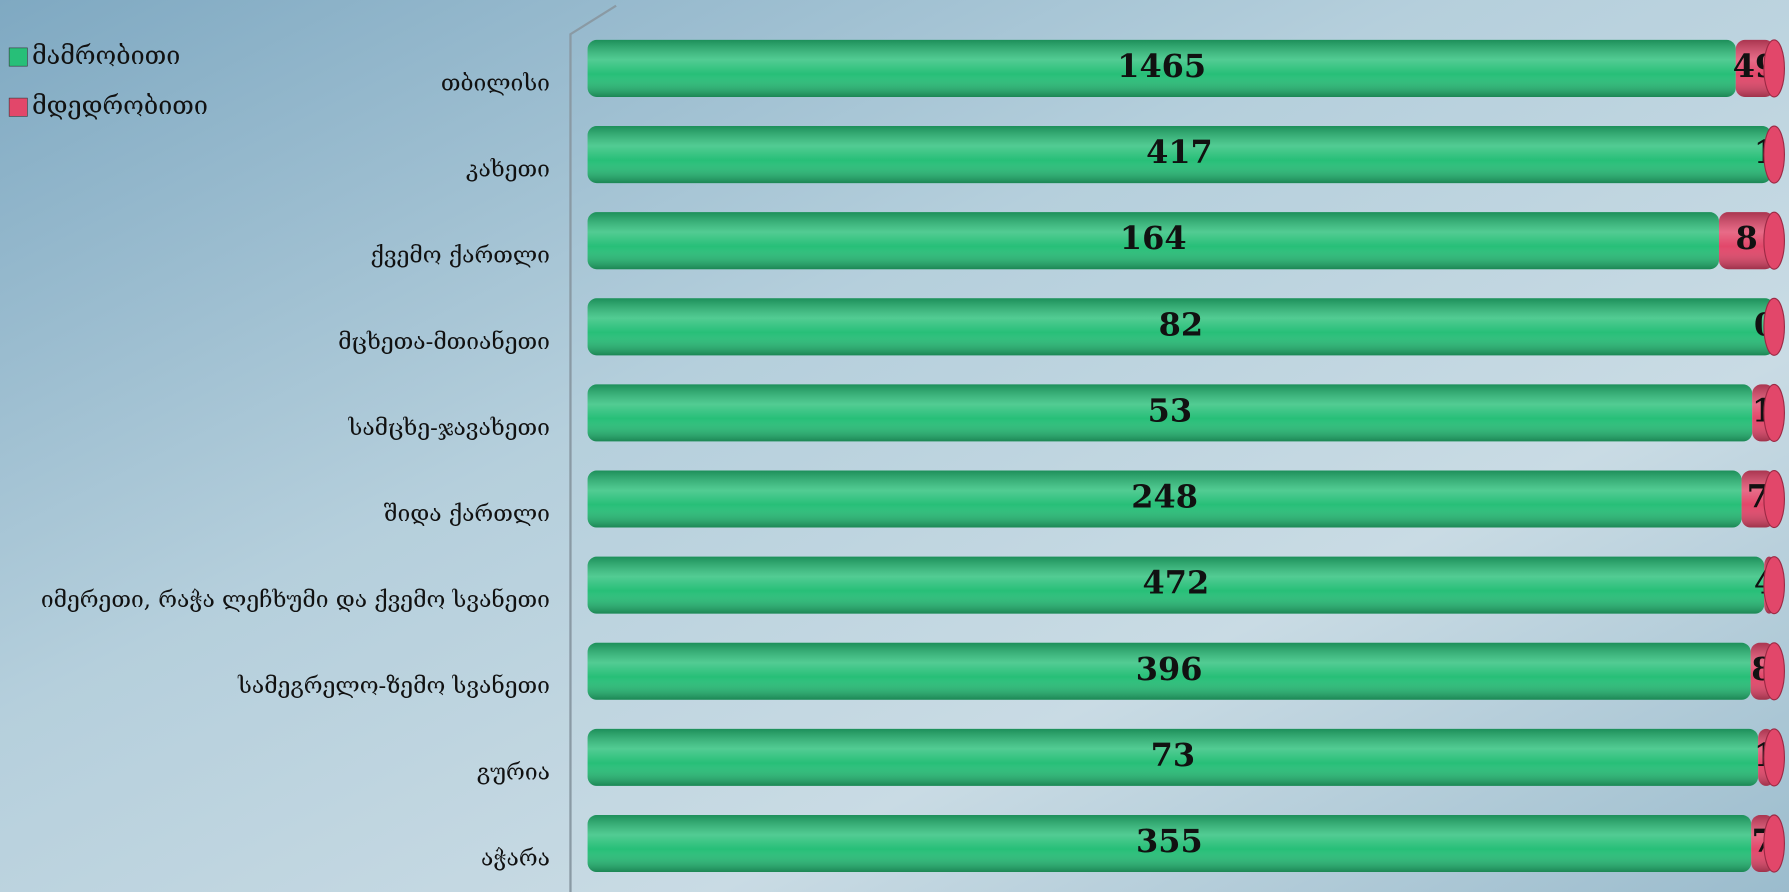 The image size is (1789, 892). What do you see at coordinates (1179, 152) in the screenshot?
I see `data-label: 417` at bounding box center [1179, 152].